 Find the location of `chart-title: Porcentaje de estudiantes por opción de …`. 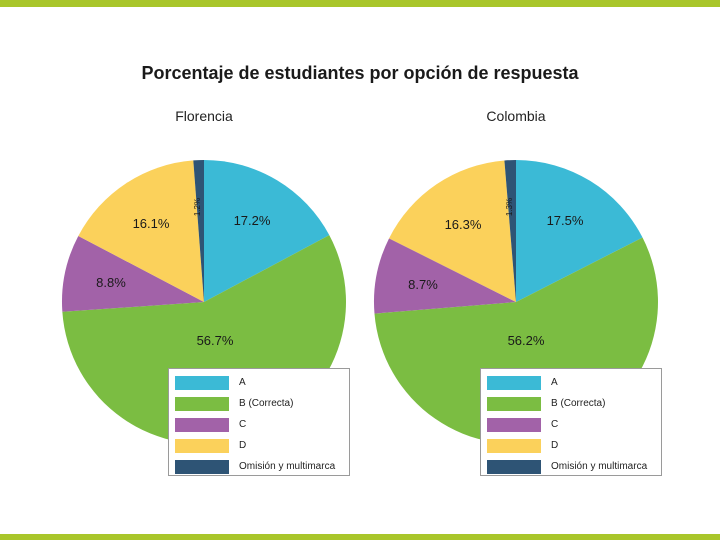

chart-title: Porcentaje de estudiantes por opción de … is located at coordinates (360, 73).